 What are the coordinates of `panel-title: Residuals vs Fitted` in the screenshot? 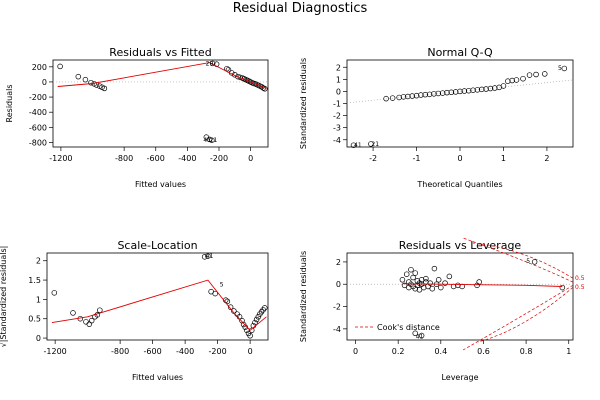 It's located at (160, 52).